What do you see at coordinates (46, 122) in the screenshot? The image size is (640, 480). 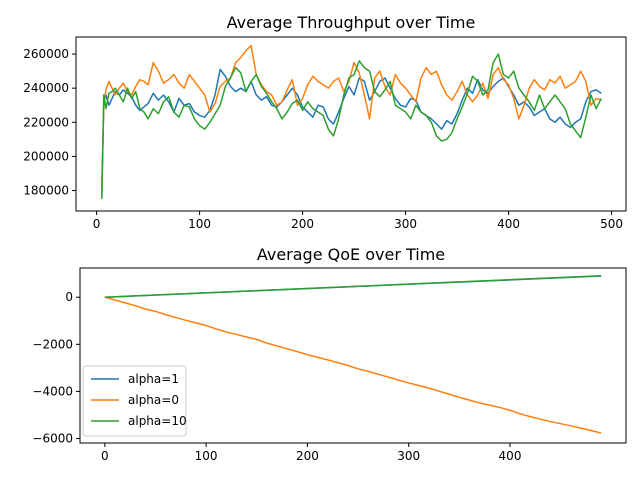 I see `y-tick-label: 220000` at bounding box center [46, 122].